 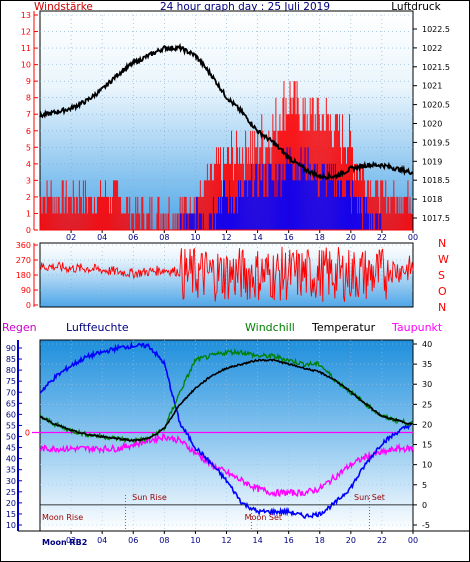 I want to click on legend-windchill: Windchill, so click(x=270, y=327).